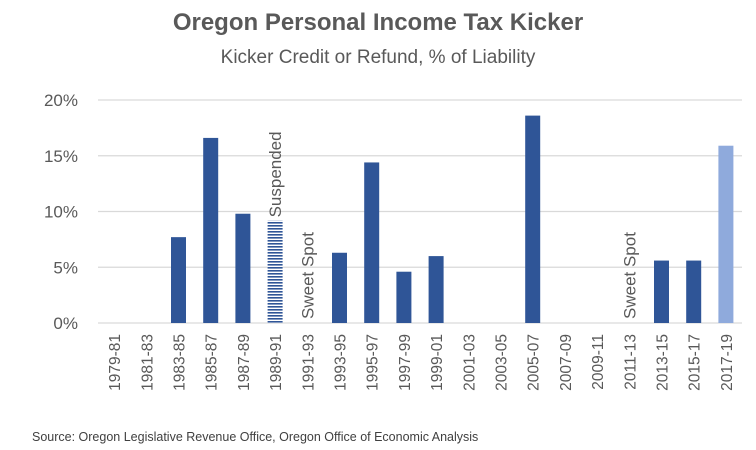 The height and width of the screenshot is (450, 756). Describe the element at coordinates (147, 362) in the screenshot. I see `x-tick-label: 1981-83` at that location.